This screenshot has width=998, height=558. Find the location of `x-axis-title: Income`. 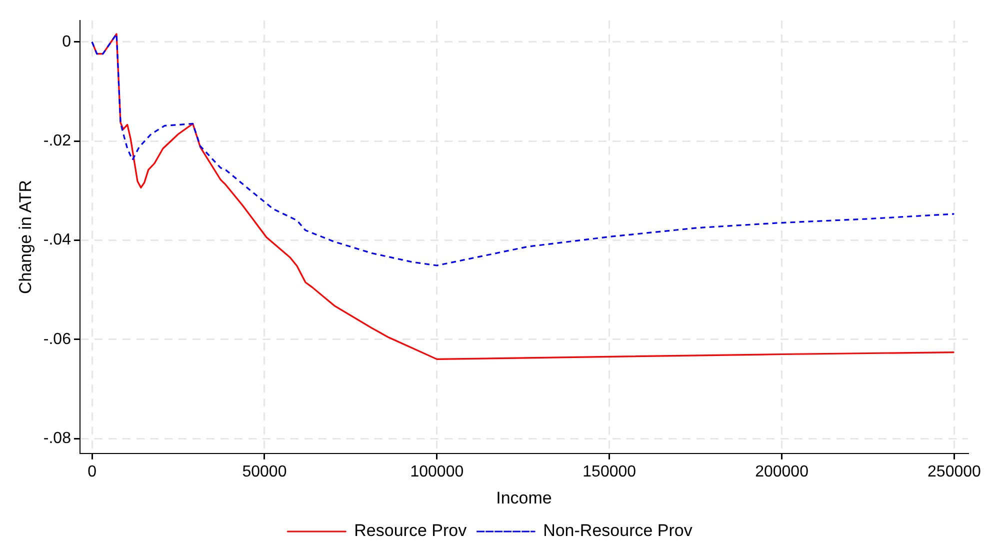

x-axis-title: Income is located at coordinates (524, 498).